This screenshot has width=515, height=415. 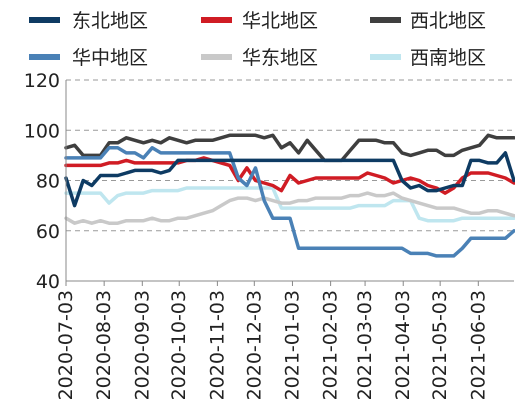 I want to click on x-tick-label: 2021-06-03, so click(x=478, y=345).